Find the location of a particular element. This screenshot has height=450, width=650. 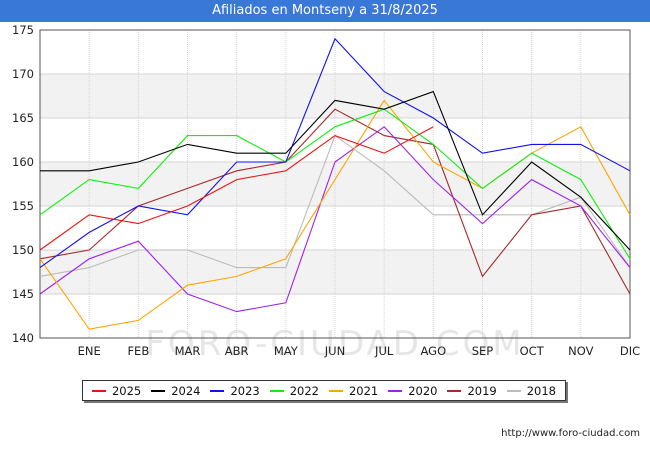

y-tick-label: 165 is located at coordinates (23, 118).